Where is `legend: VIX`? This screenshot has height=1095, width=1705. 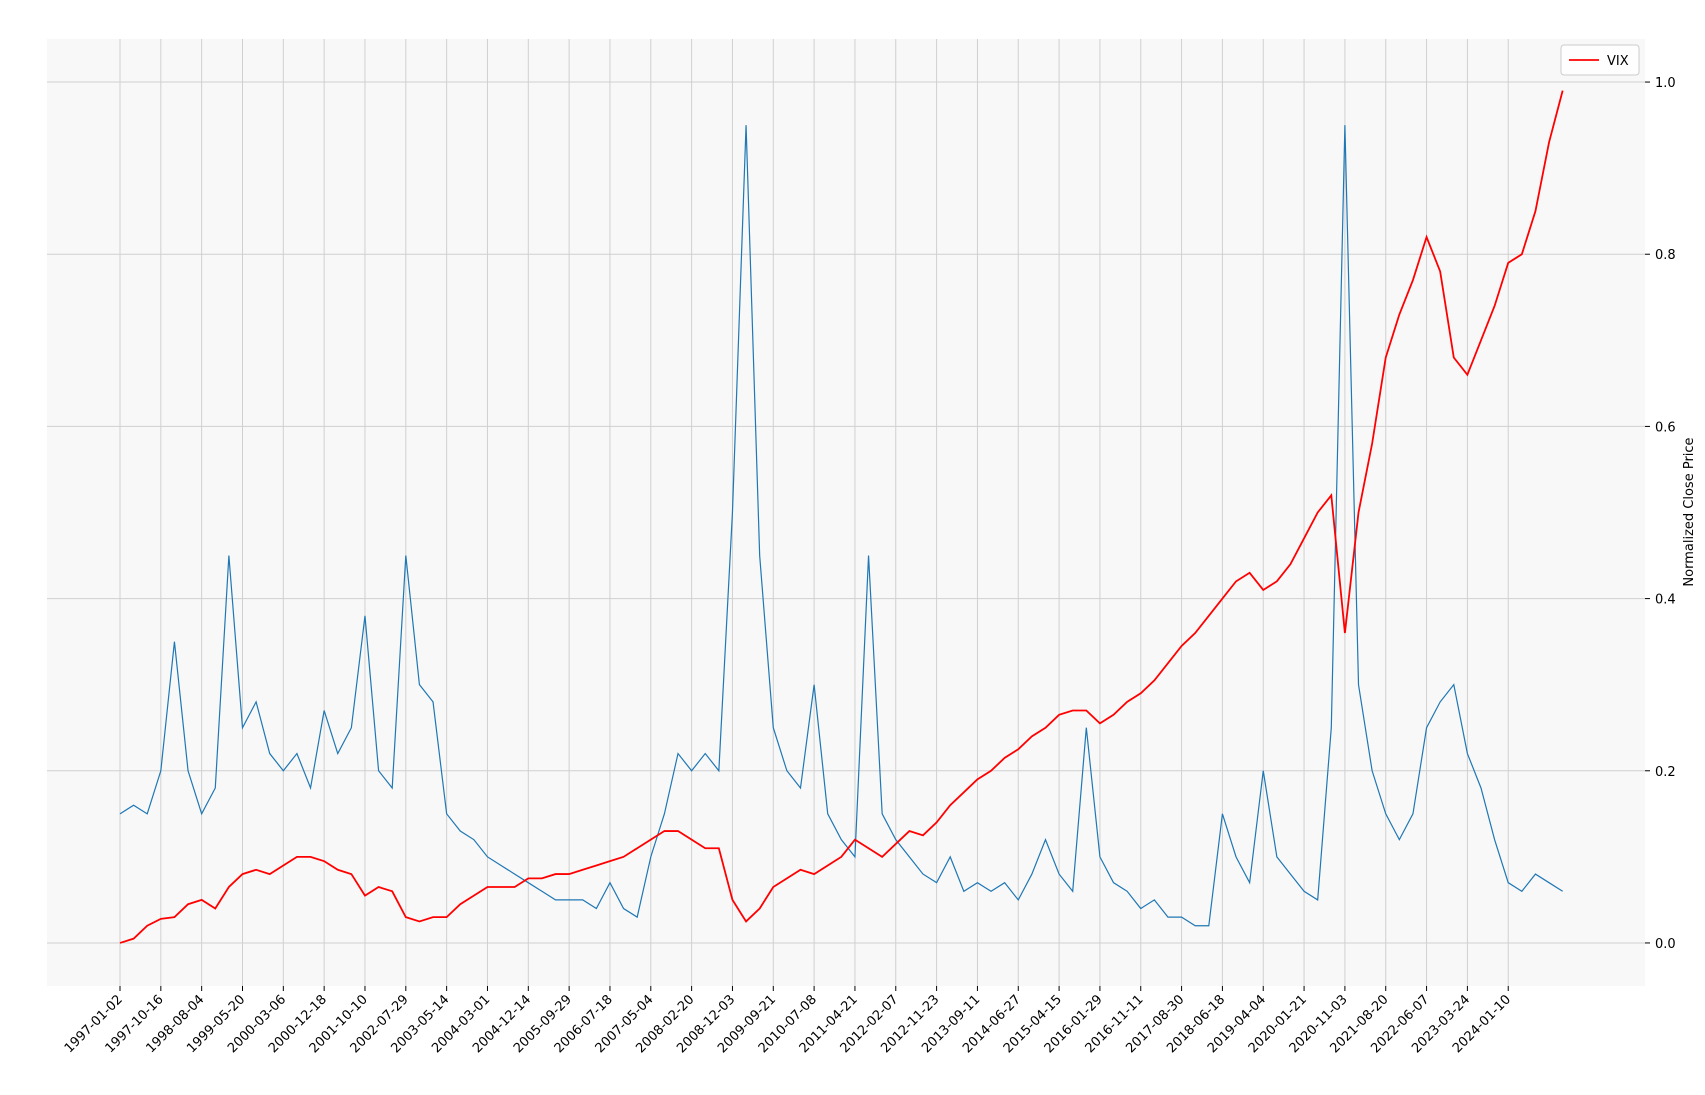
legend: VIX is located at coordinates (1600, 60).